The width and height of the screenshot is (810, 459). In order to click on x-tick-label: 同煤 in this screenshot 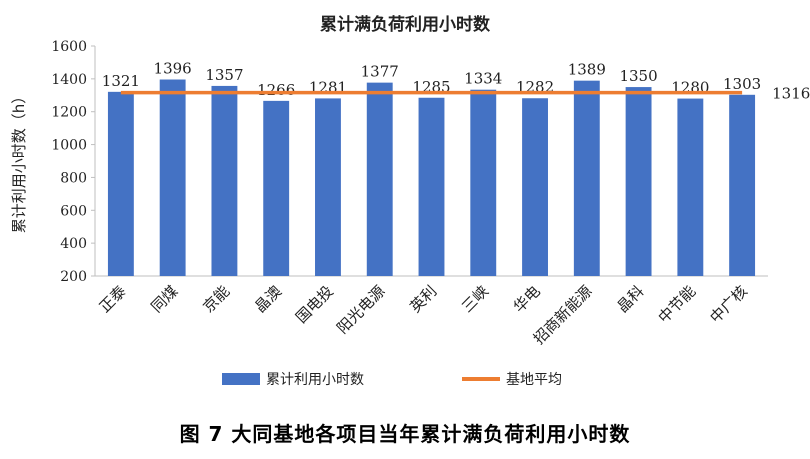, I will do `click(165, 299)`.